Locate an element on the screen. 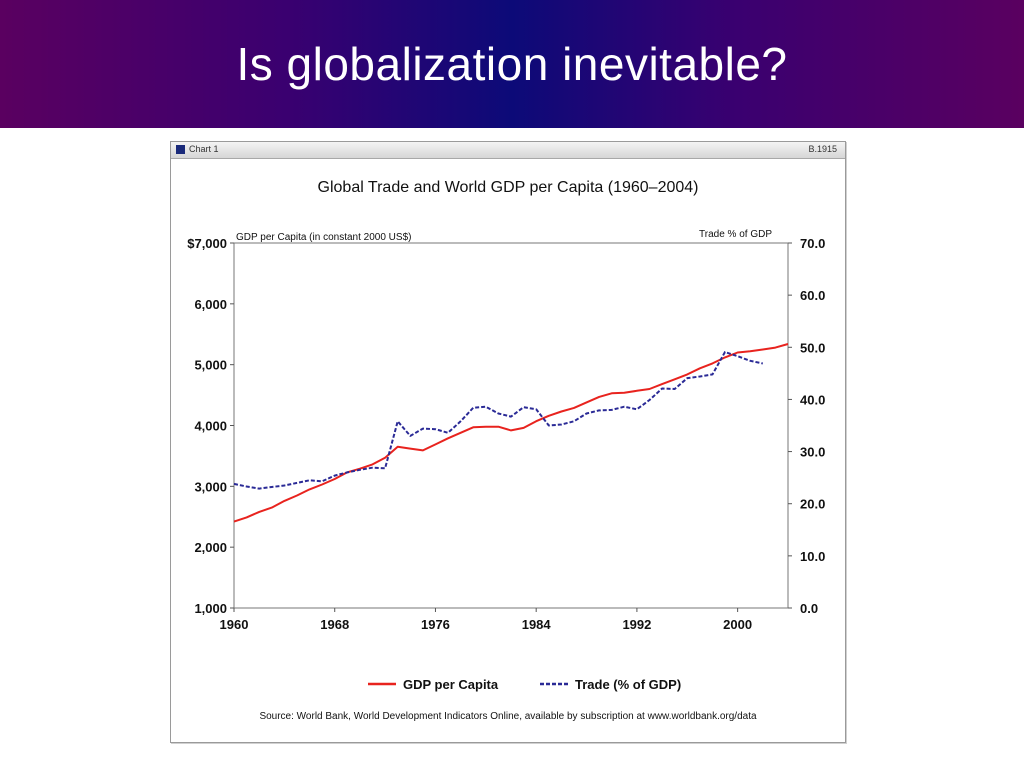 This screenshot has height=768, width=1024. chart-window-label: Chart 1 is located at coordinates (204, 149).